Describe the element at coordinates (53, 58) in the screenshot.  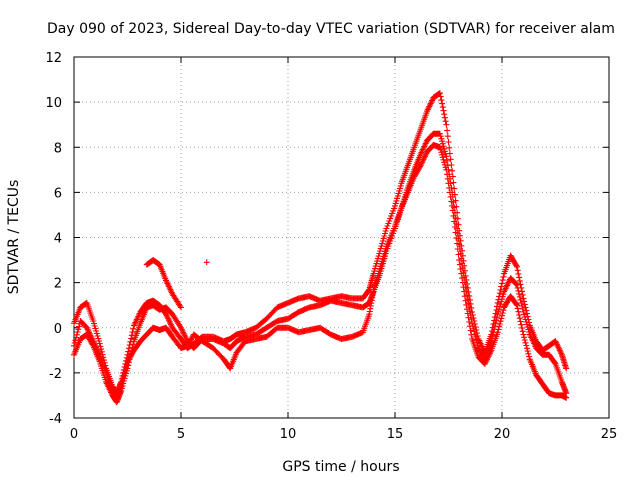
I see `y-tick-label: 12` at that location.